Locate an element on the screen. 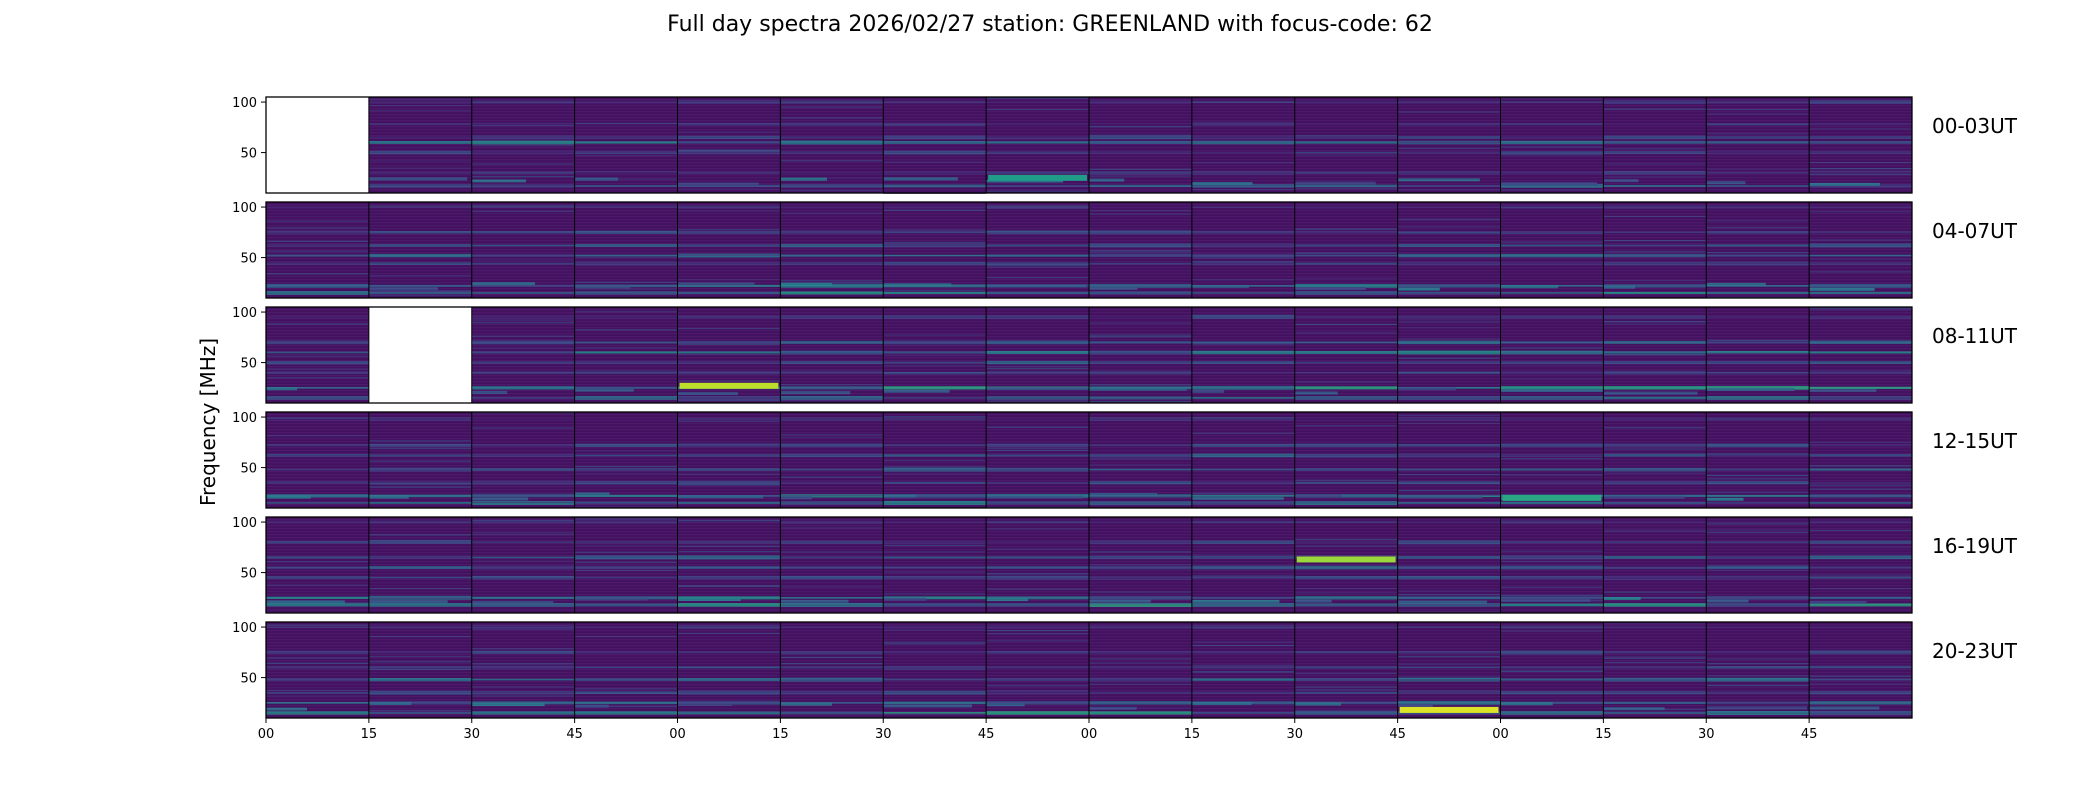 The height and width of the screenshot is (800, 2100). missing-panel is located at coordinates (420, 355).